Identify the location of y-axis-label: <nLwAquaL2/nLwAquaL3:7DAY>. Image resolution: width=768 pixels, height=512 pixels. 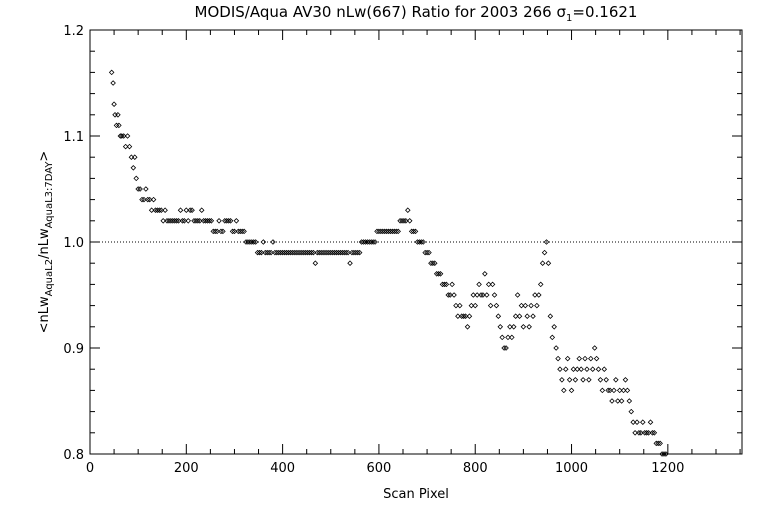
(46, 242).